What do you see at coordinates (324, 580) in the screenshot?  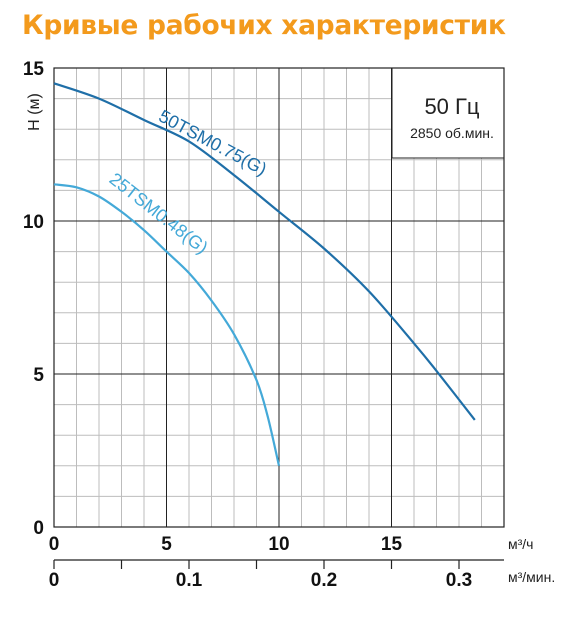 I see `x2-tick-label: 0.2` at bounding box center [324, 580].